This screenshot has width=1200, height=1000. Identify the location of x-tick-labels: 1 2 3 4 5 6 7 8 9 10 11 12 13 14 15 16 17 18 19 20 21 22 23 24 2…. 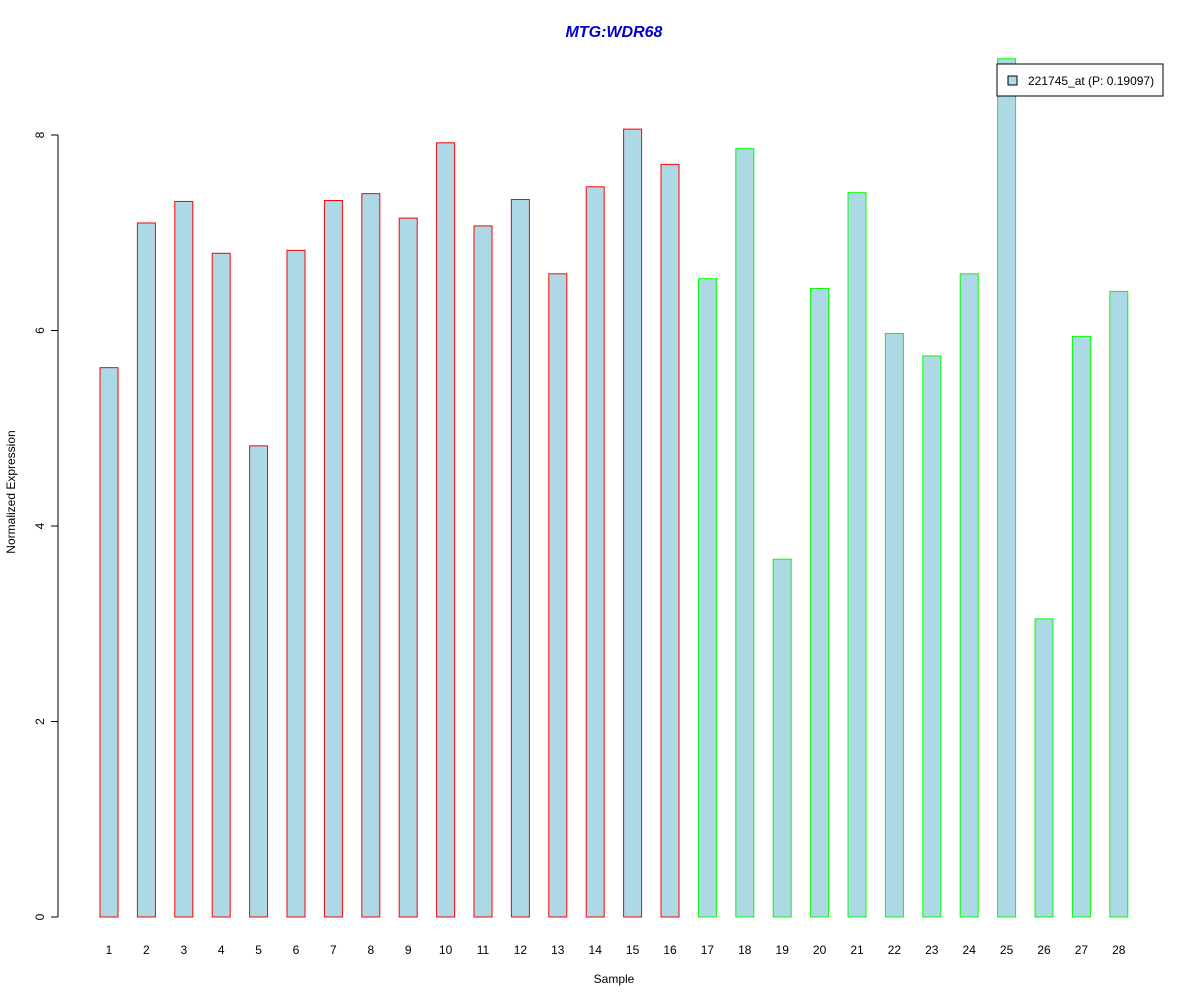
(616, 950).